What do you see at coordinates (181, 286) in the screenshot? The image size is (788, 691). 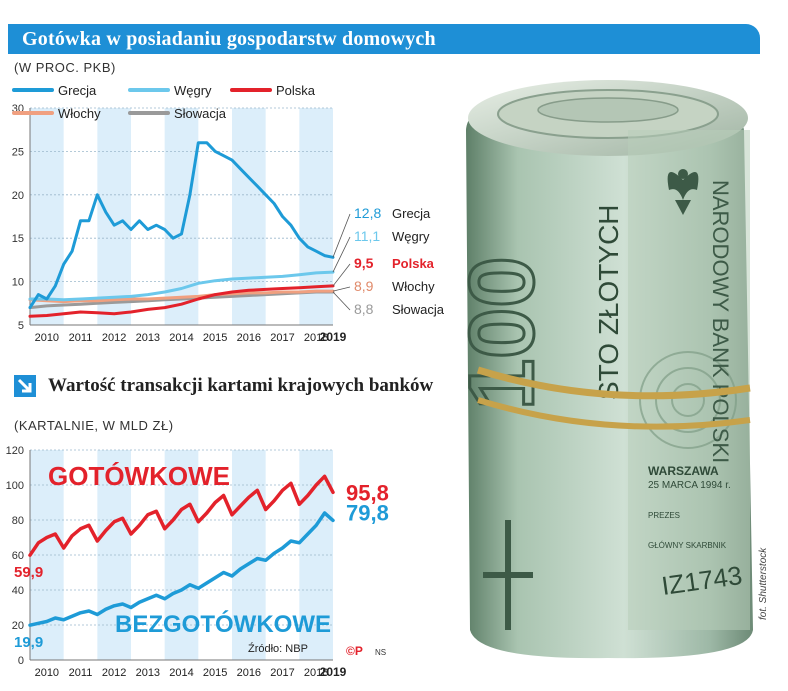 I see `series-line-wegry` at bounding box center [181, 286].